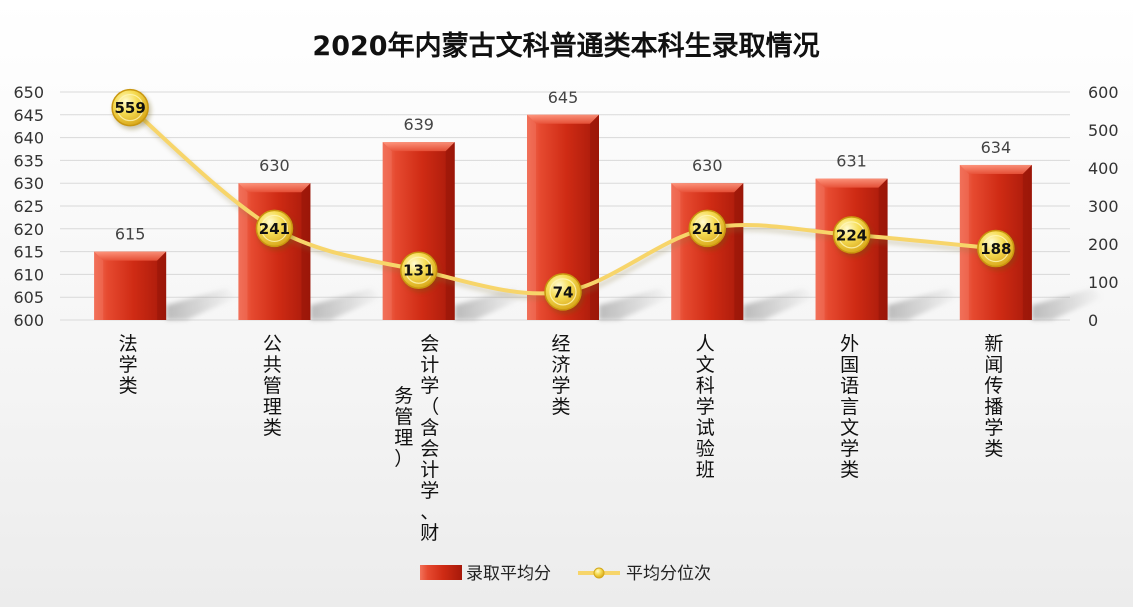 The width and height of the screenshot is (1133, 611). I want to click on right-axis-tick-label: 0, so click(1093, 320).